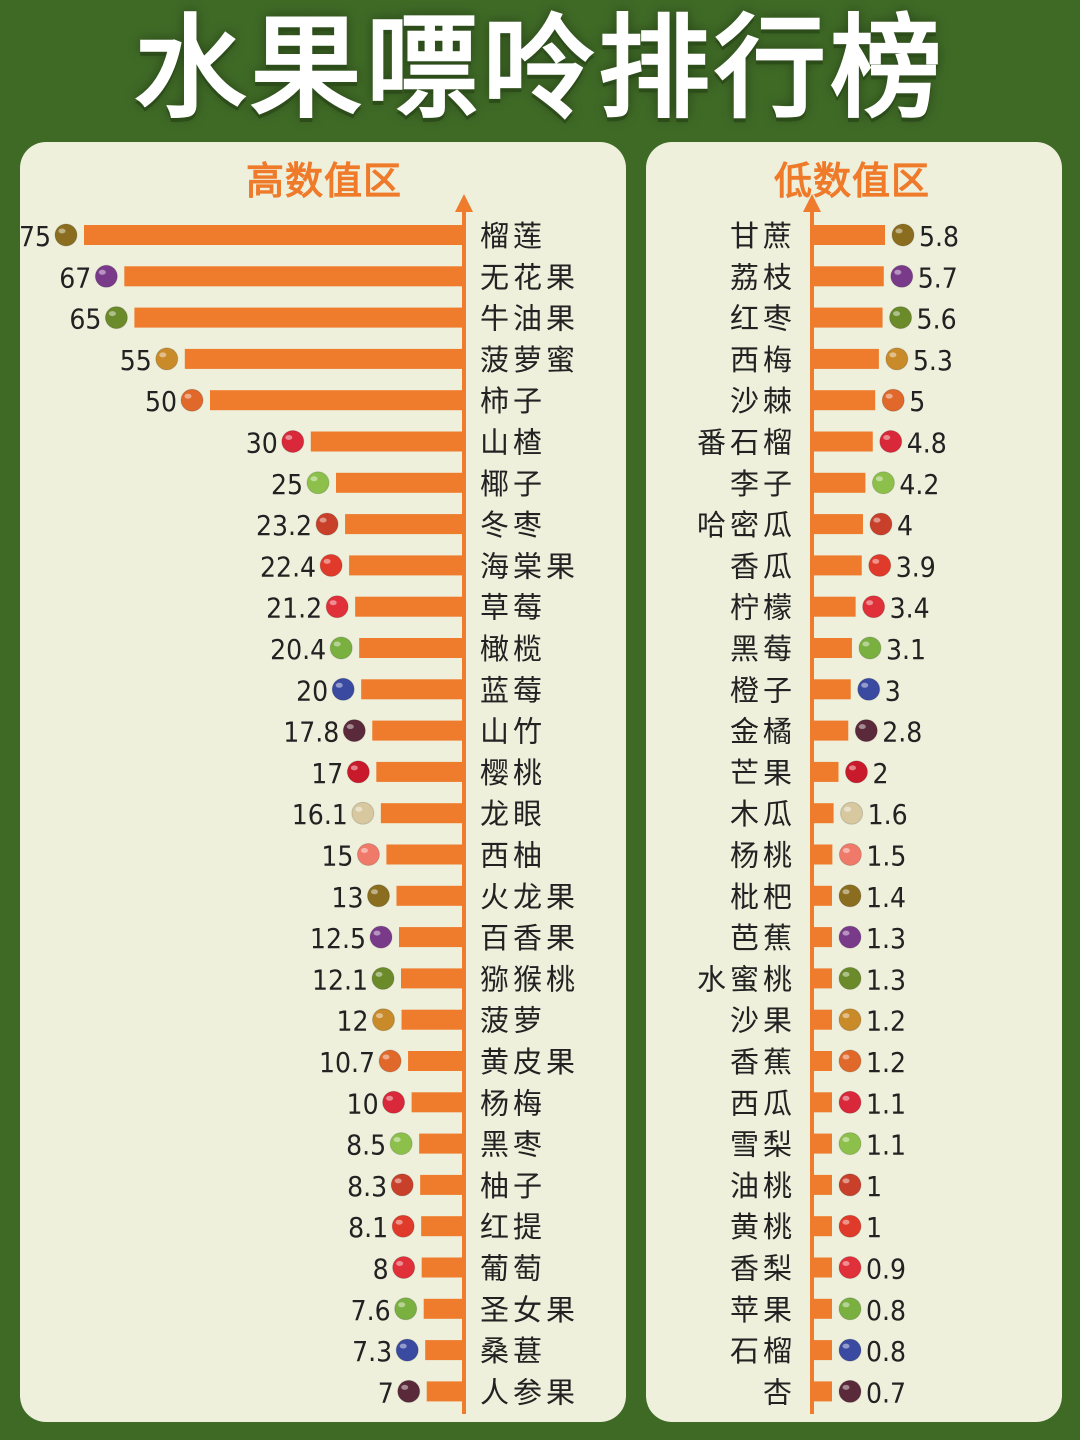  I want to click on fruit-icon-甘蔗, so click(903, 235).